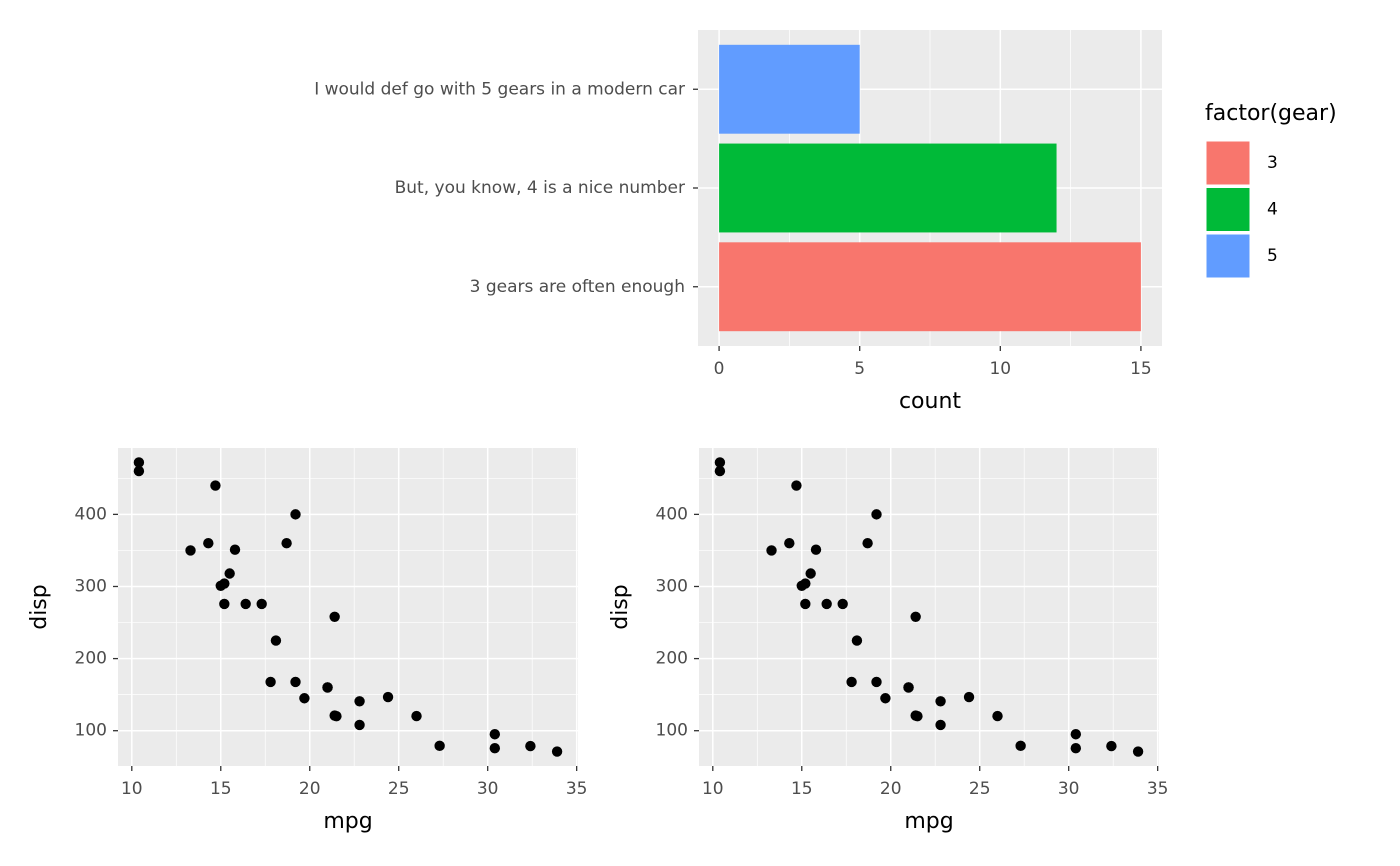 Image resolution: width=1400 pixels, height=866 pixels. What do you see at coordinates (1272, 210) in the screenshot?
I see `legend-label: 4` at bounding box center [1272, 210].